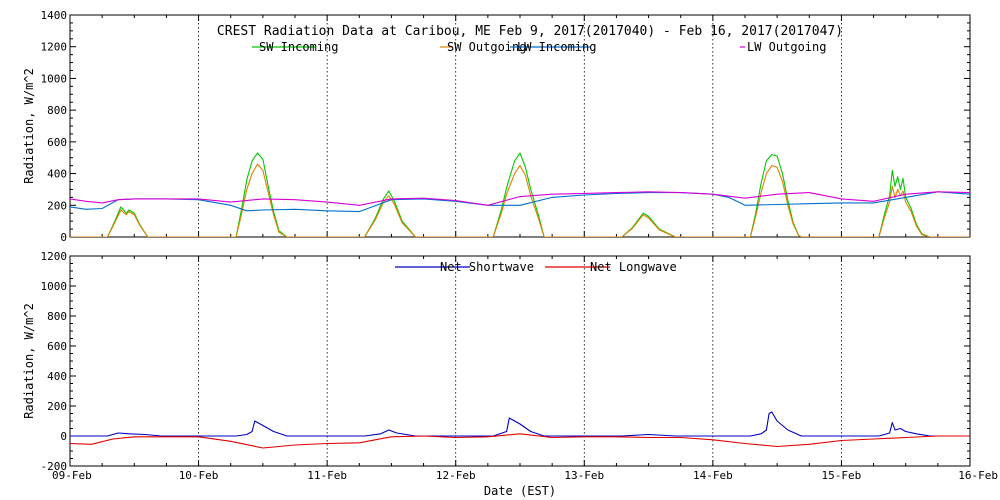  Describe the element at coordinates (520, 424) in the screenshot. I see `series-line-net-shortwave` at that location.